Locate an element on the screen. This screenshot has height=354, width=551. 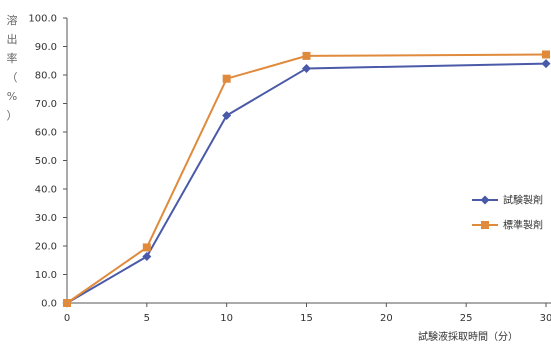
x-tick-label: 10 is located at coordinates (226, 318).